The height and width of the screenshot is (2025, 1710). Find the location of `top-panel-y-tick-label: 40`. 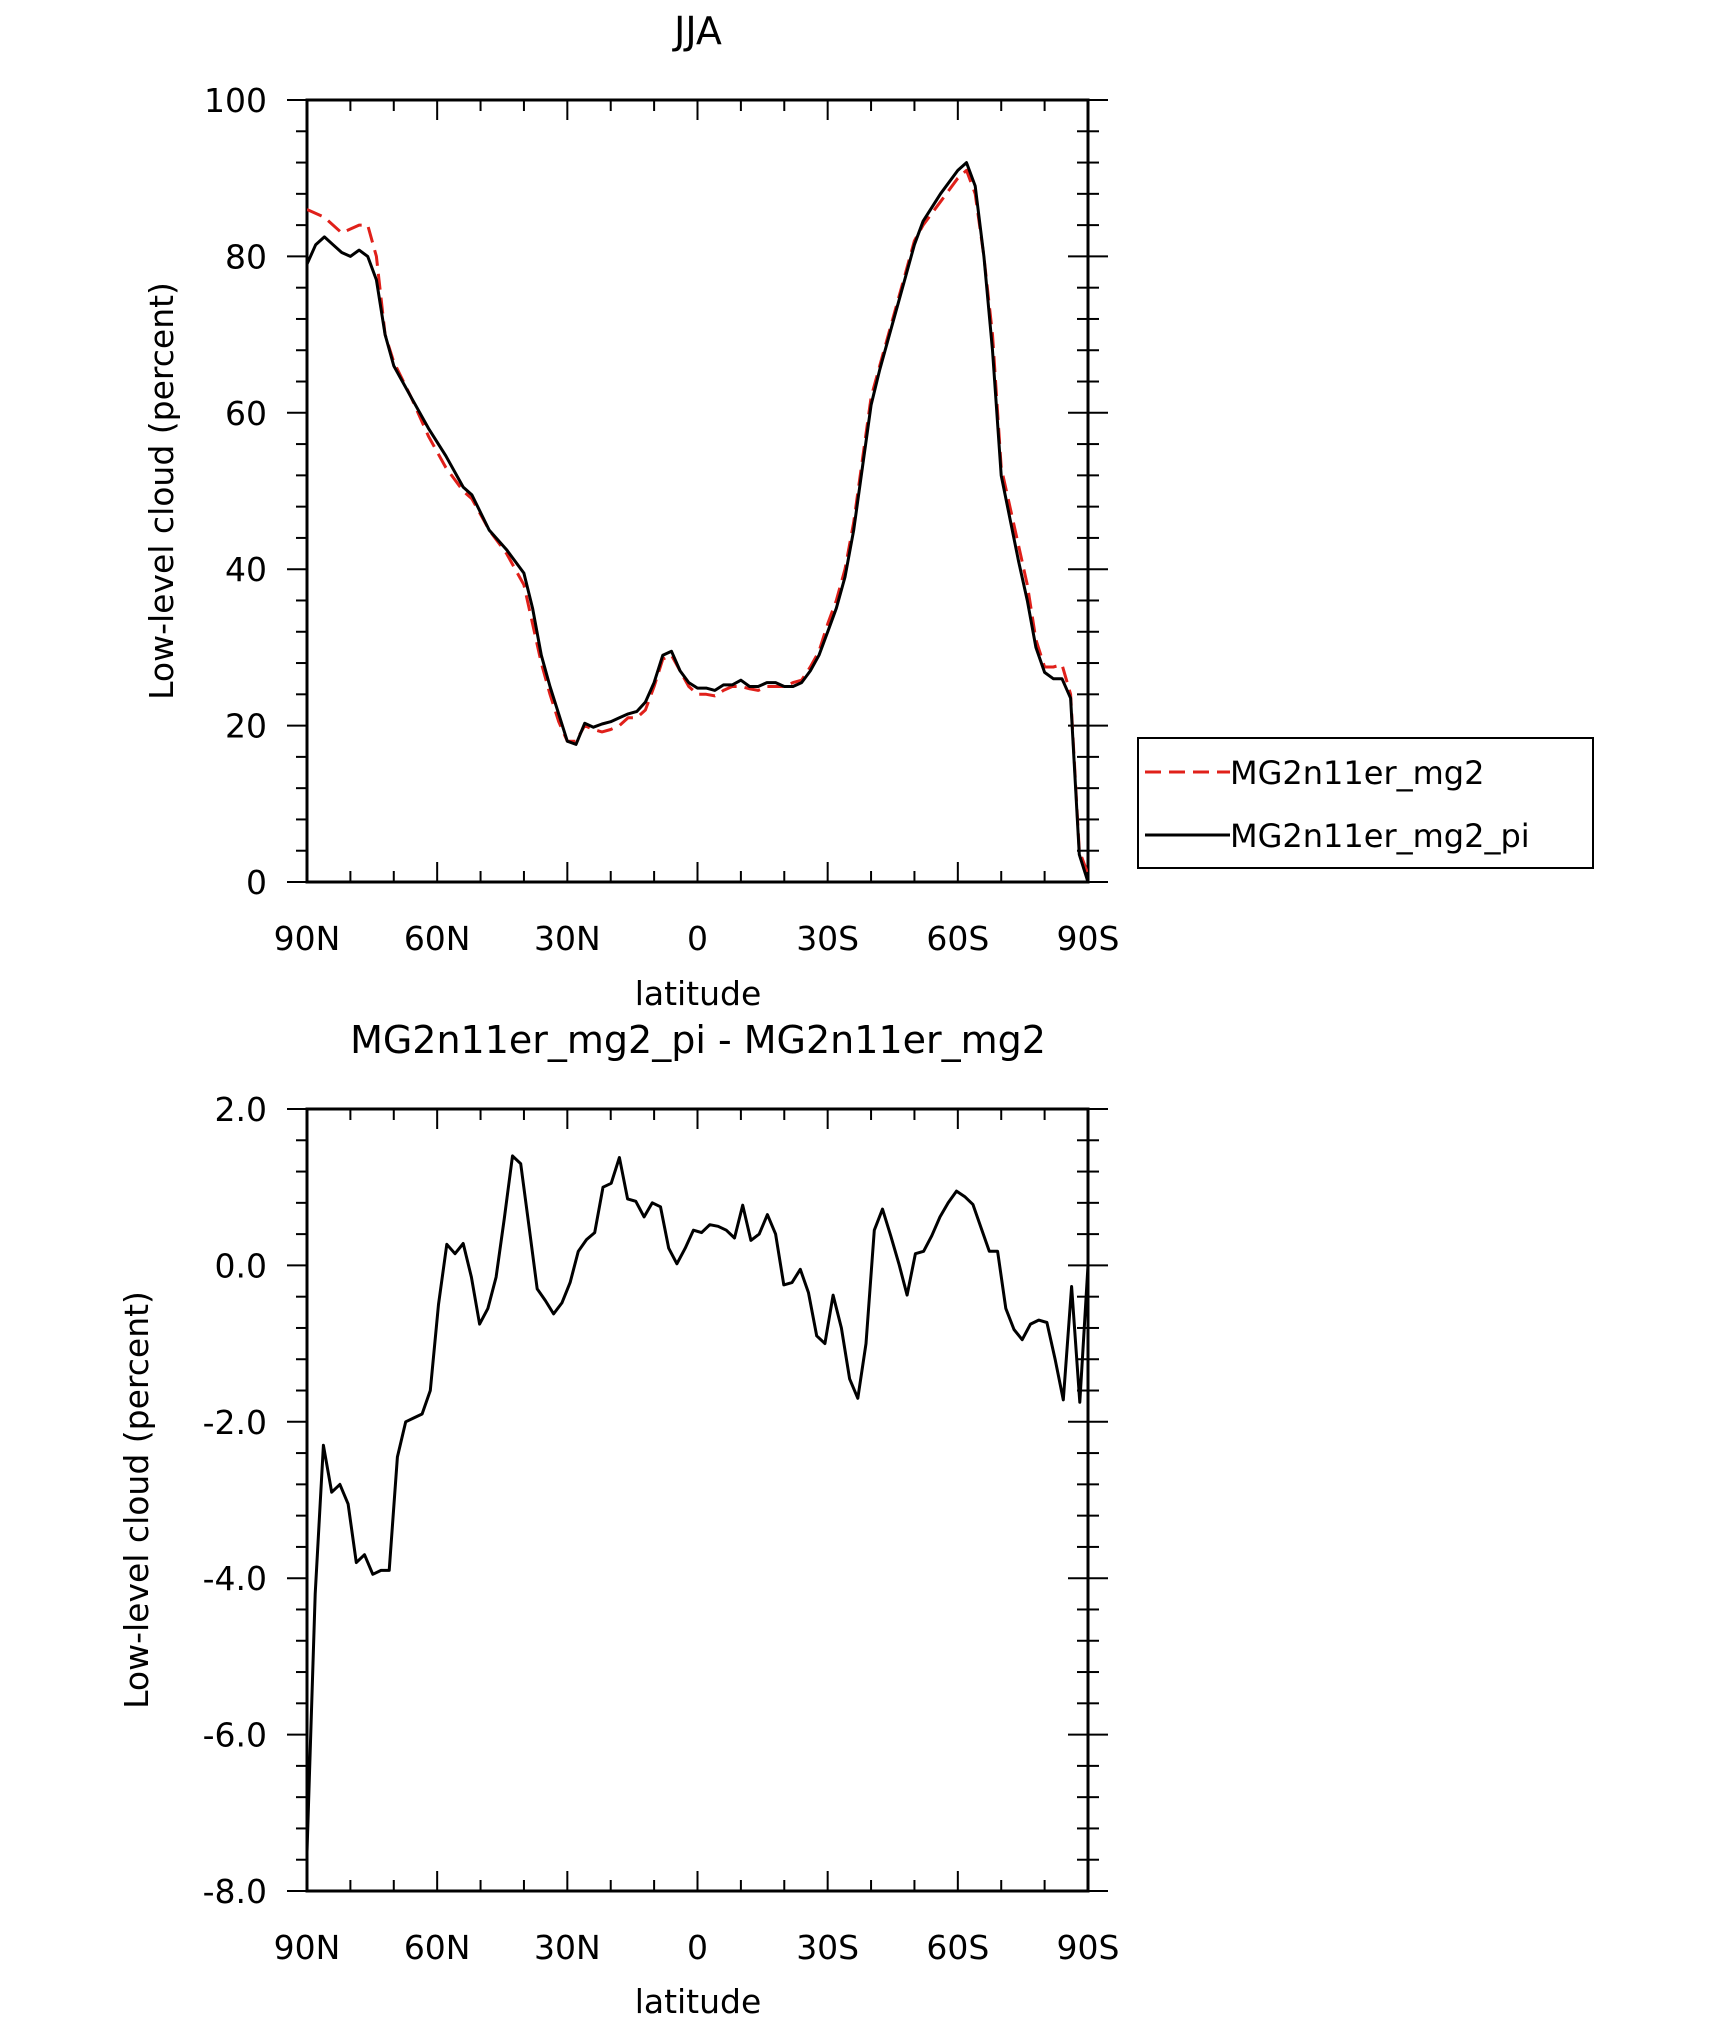

top-panel-y-tick-label: 40 is located at coordinates (246, 569).